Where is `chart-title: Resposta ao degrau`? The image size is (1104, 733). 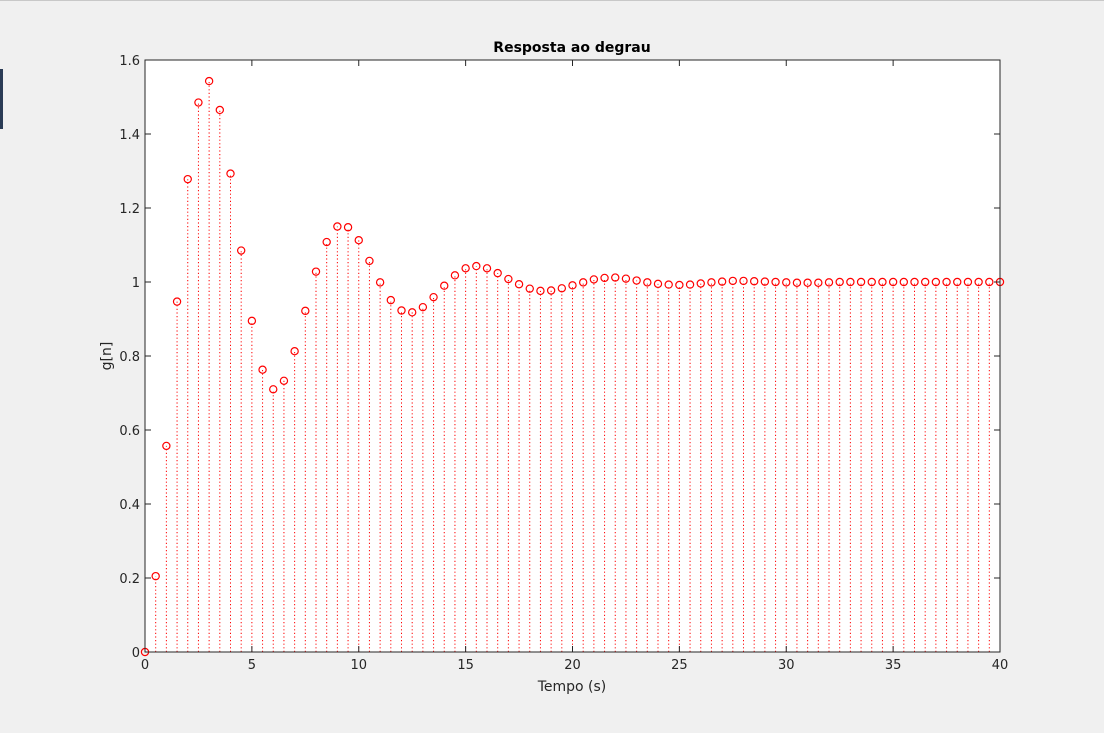 chart-title: Resposta ao degrau is located at coordinates (571, 48).